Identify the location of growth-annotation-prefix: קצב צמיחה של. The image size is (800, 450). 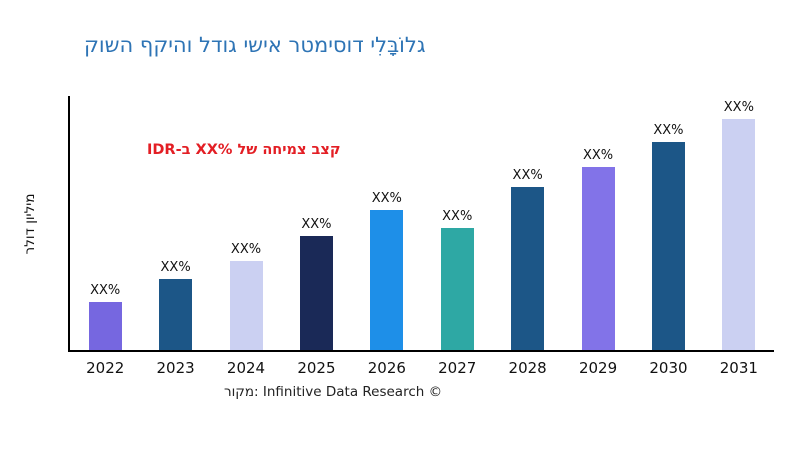
(289, 150).